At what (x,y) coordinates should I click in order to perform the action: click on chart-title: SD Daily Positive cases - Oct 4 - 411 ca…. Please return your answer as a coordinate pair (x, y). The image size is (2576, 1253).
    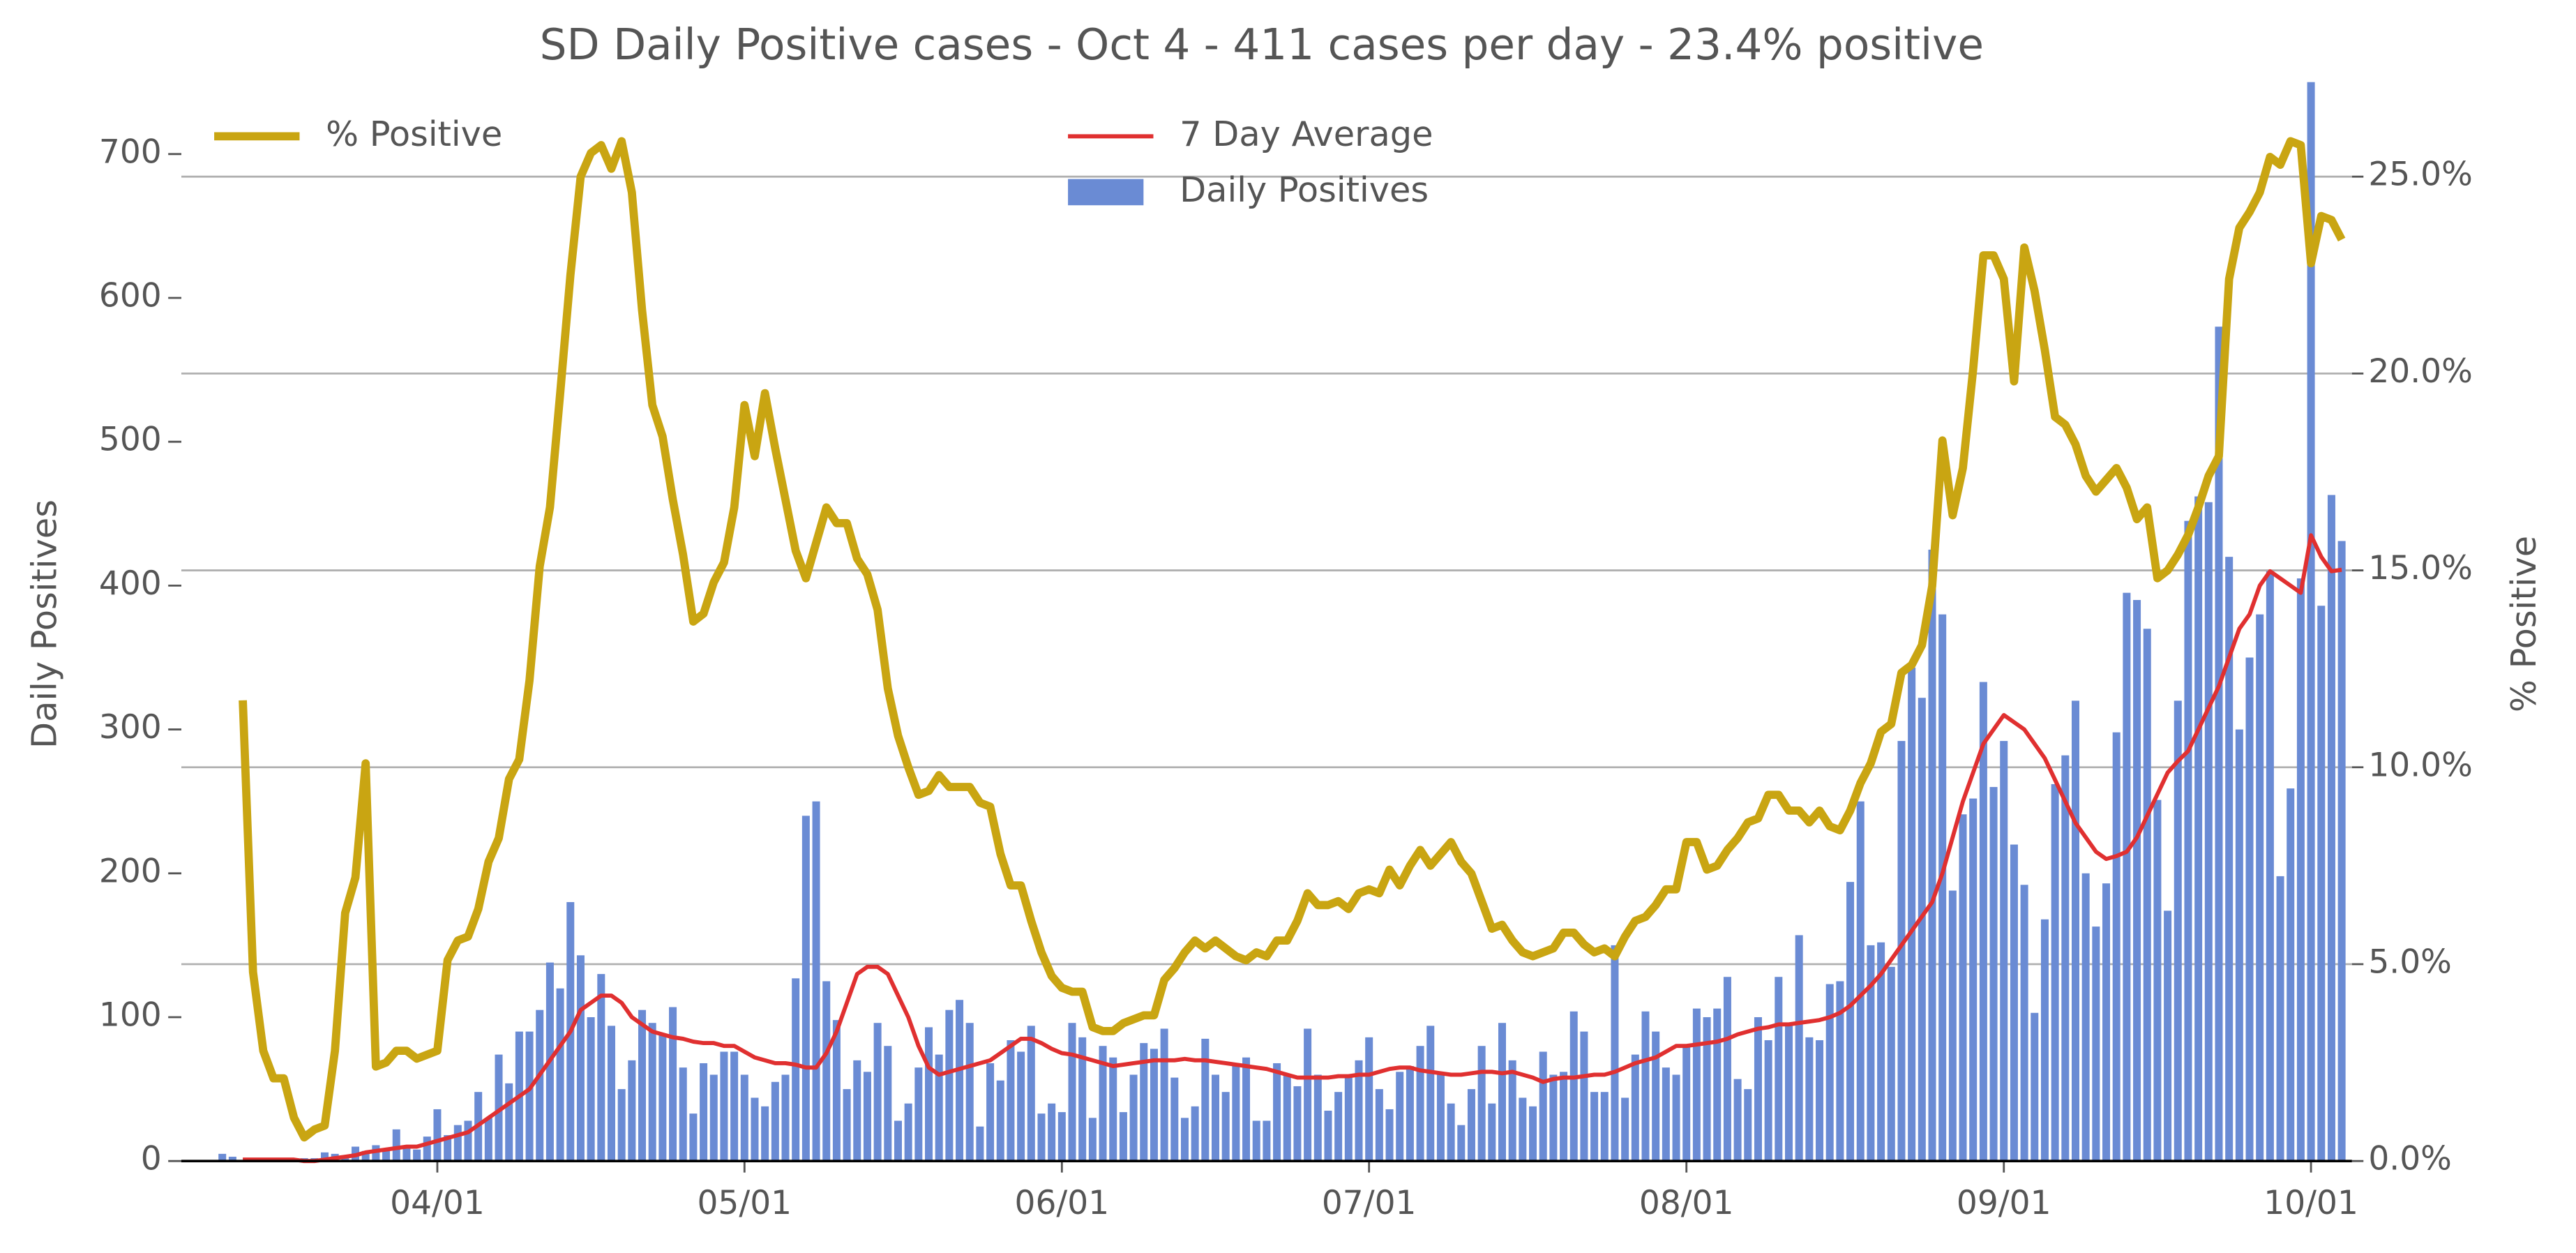
    Looking at the image, I should click on (1262, 45).